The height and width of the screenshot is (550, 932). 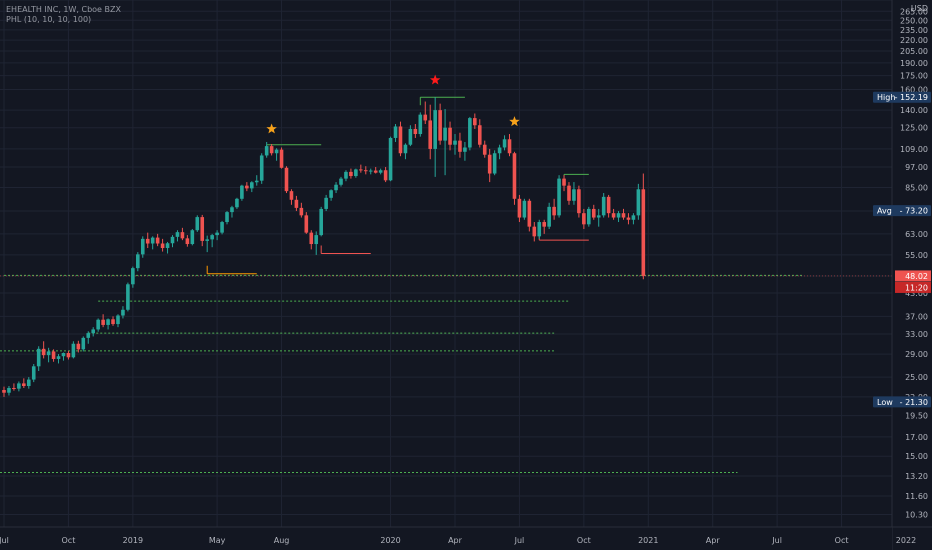 What do you see at coordinates (63, 9) in the screenshot?
I see `symbol-title: EHEALTH INC, 1W, Cboe BZX` at bounding box center [63, 9].